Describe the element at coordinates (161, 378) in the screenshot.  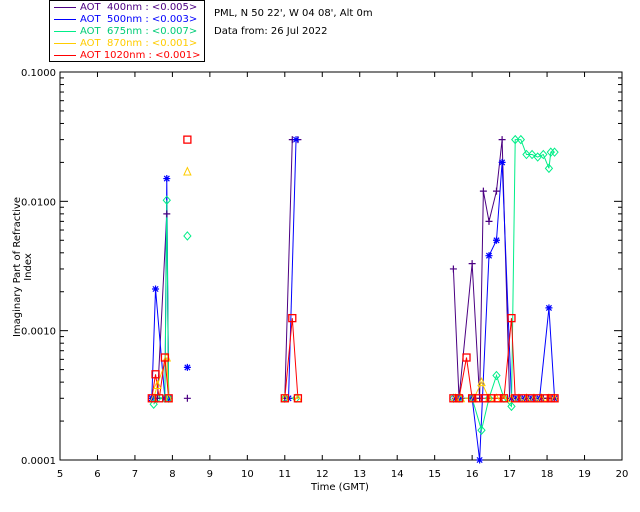
I see `aot-870nm-line` at that location.